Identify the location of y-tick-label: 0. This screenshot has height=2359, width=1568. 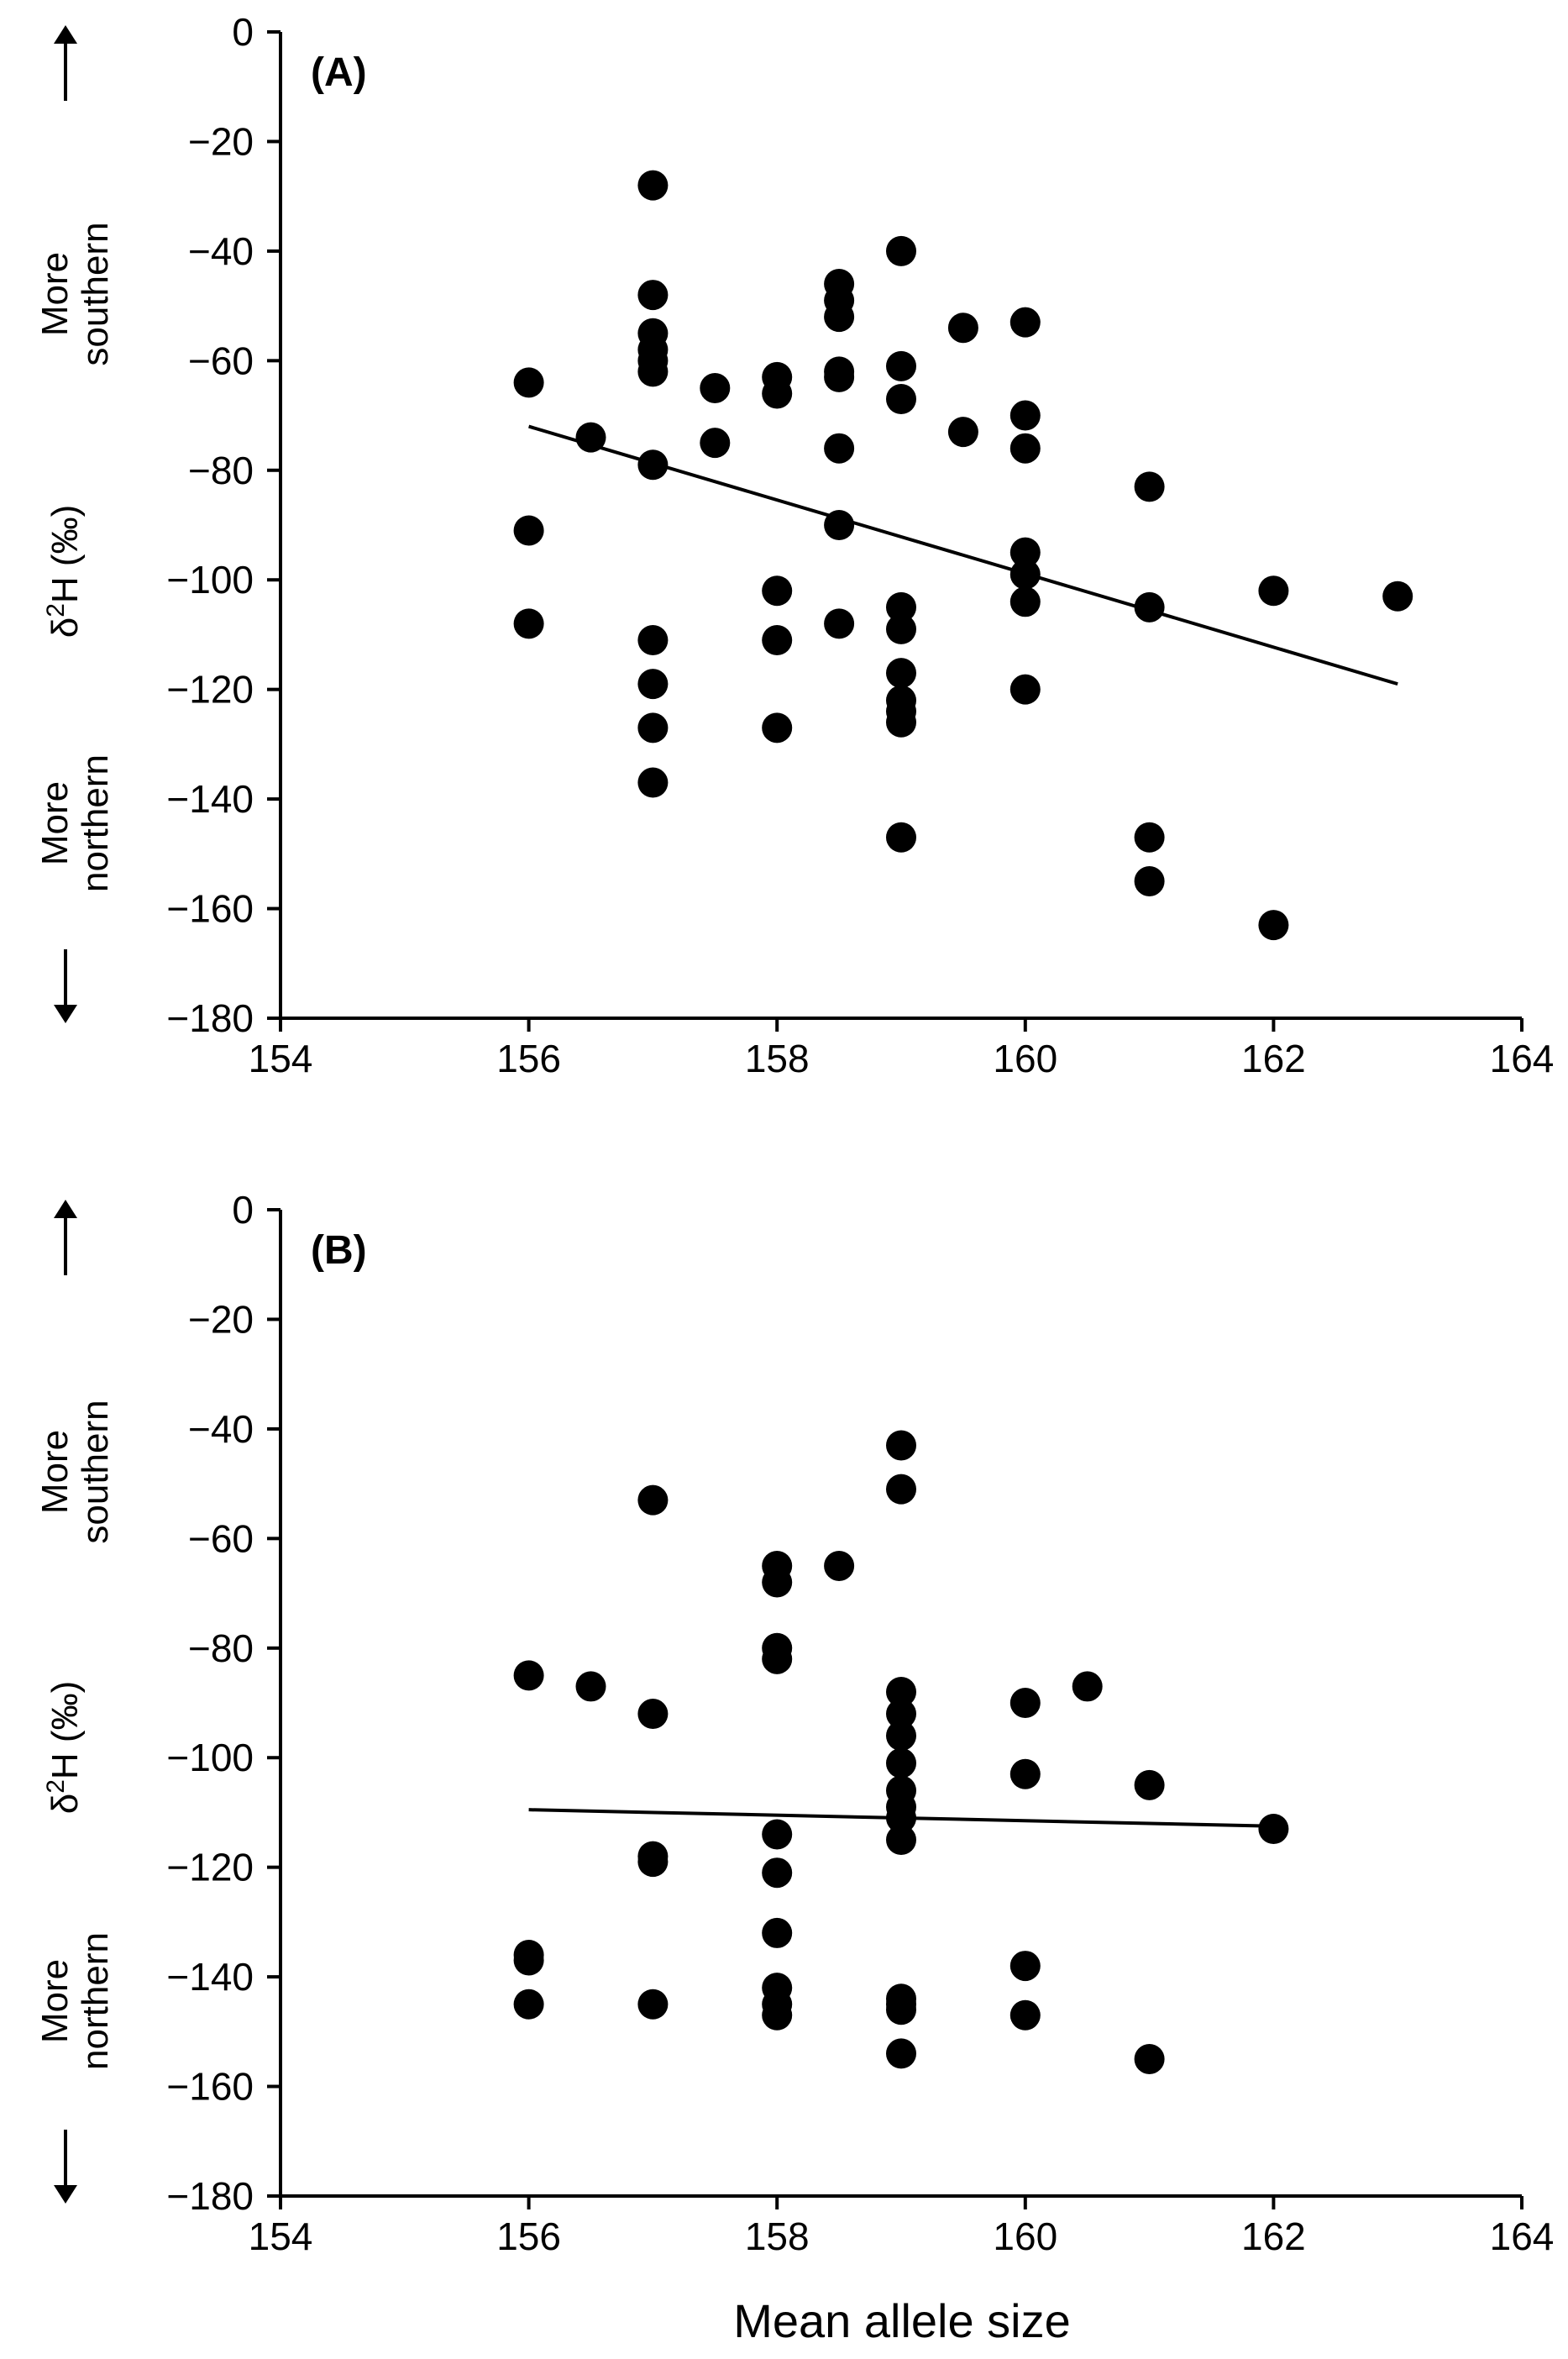
(243, 32).